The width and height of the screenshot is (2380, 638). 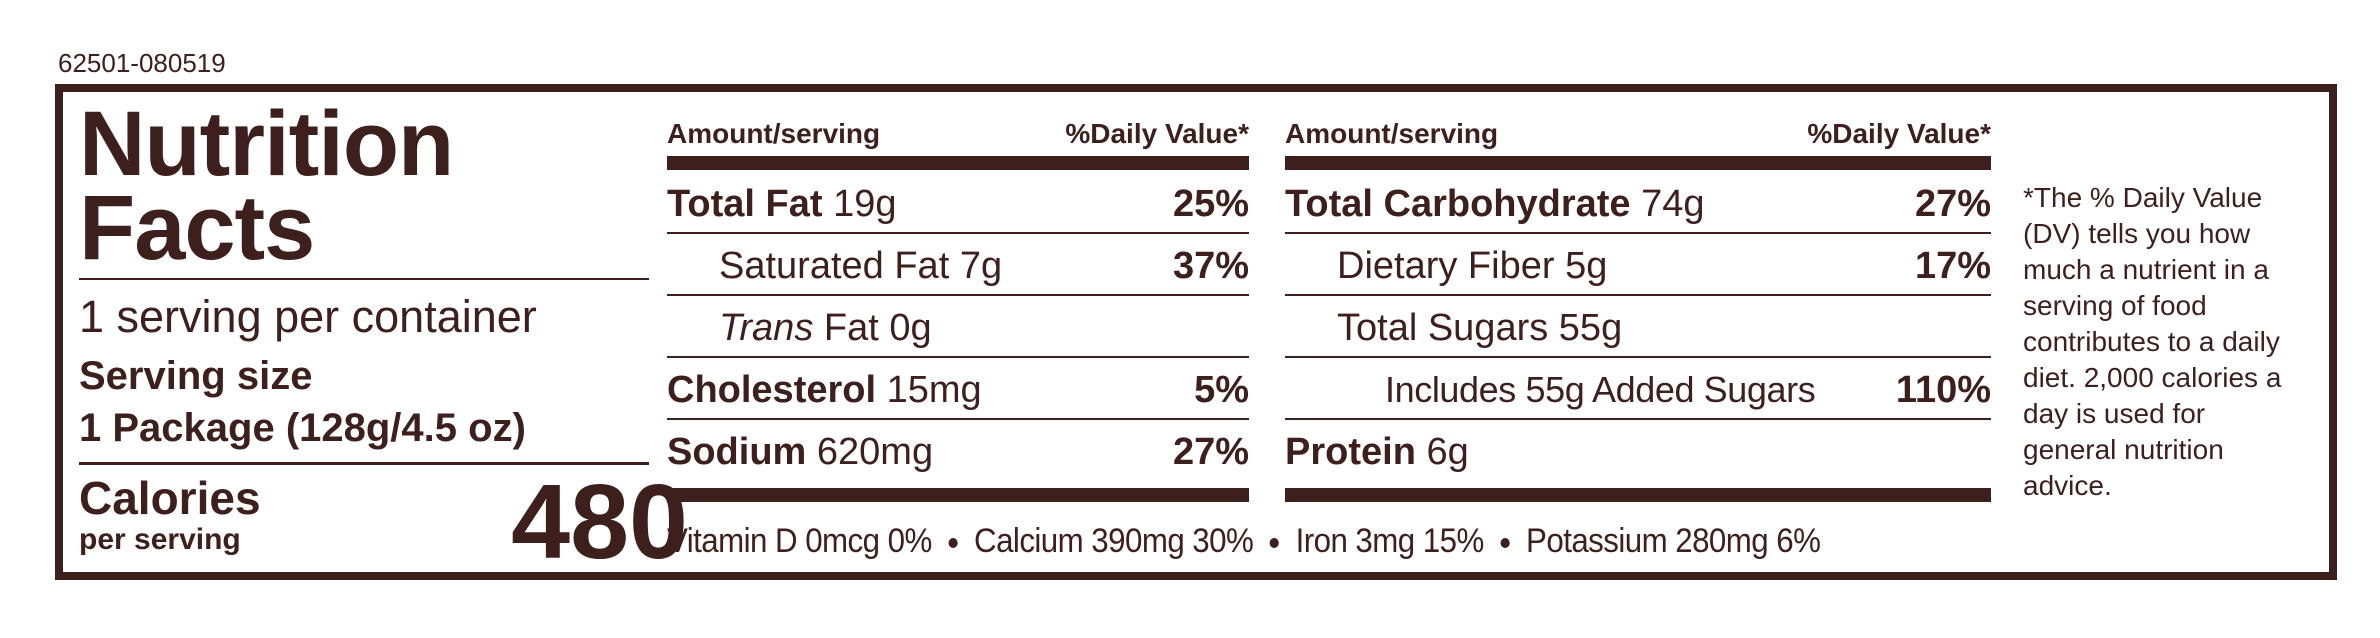 What do you see at coordinates (170, 498) in the screenshot?
I see `calories-label: Calories` at bounding box center [170, 498].